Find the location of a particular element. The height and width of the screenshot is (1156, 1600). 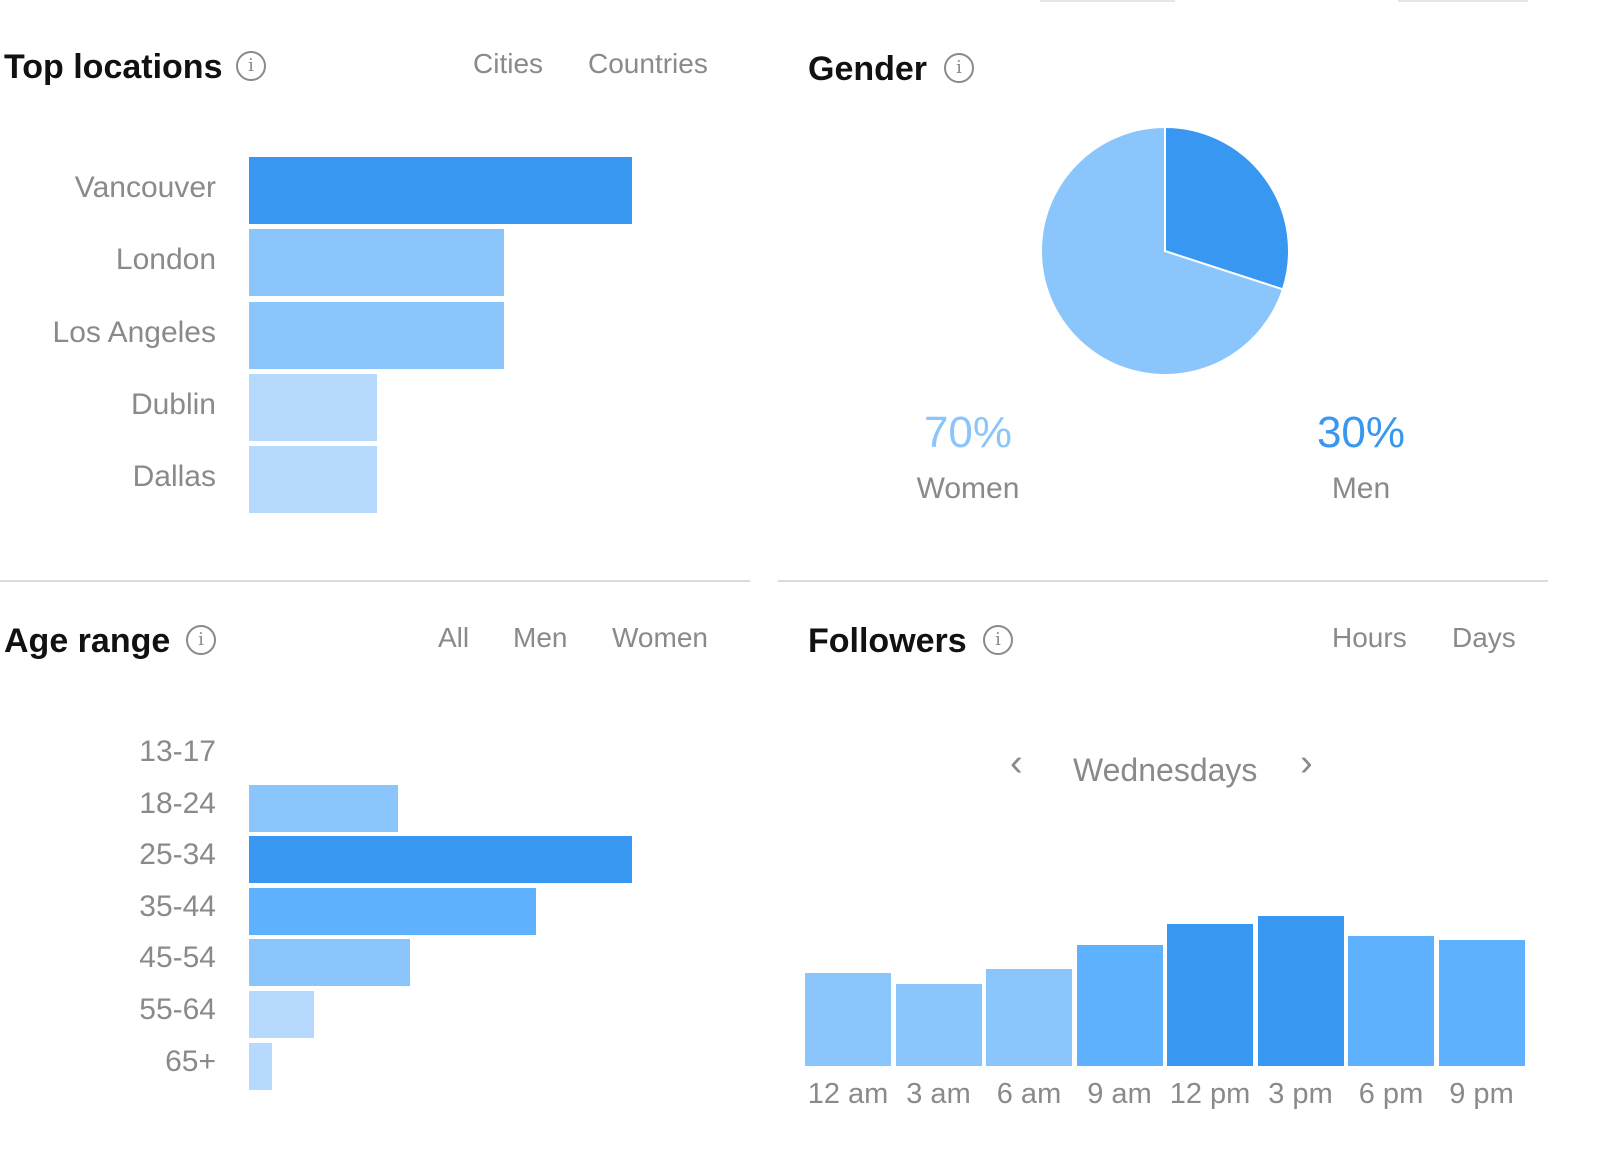

hour-label: 12 pm is located at coordinates (1210, 1094).